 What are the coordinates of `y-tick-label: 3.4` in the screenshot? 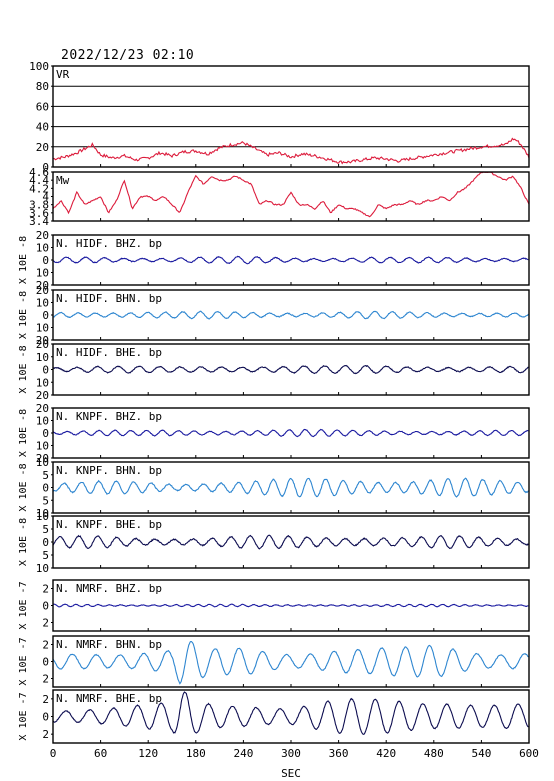 It's located at (39, 221).